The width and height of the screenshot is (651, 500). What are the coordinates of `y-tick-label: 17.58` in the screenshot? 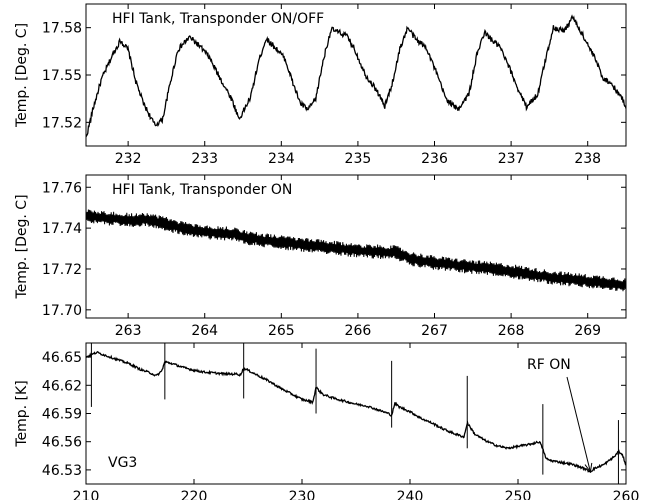 It's located at (62, 29).